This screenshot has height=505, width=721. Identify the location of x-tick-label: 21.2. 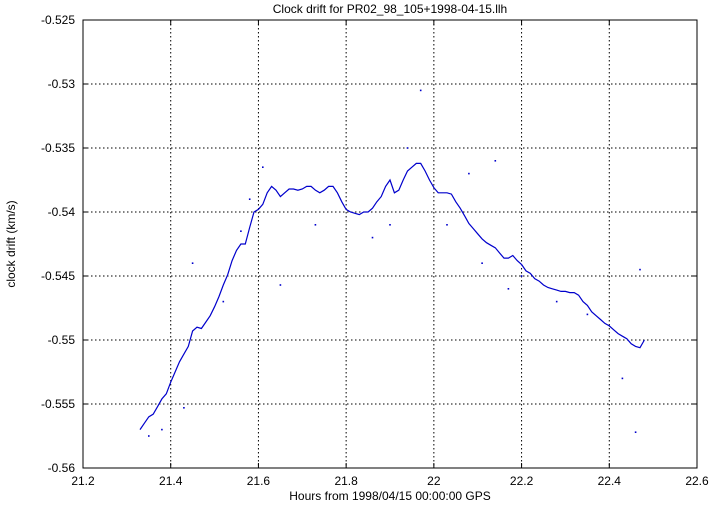
(83, 481).